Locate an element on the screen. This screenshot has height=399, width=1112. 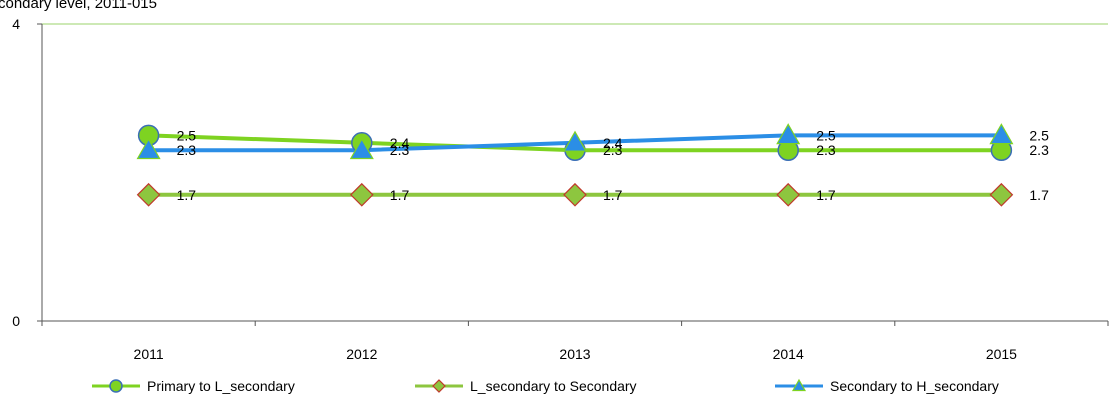
chart-title: condary level, 2011-015 is located at coordinates (78, 6).